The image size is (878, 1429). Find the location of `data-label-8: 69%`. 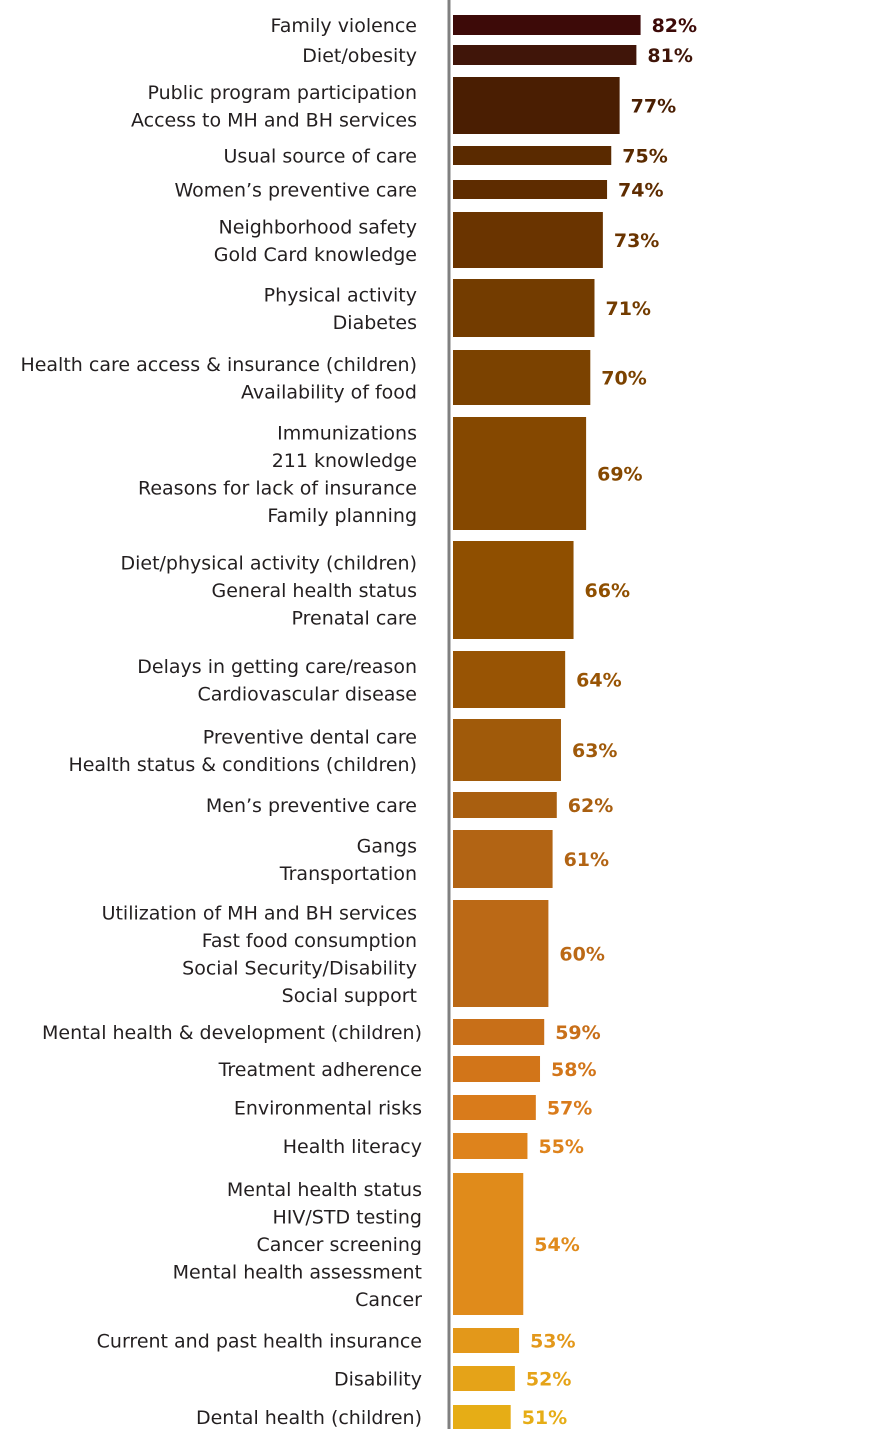

data-label-8: 69% is located at coordinates (619, 475).